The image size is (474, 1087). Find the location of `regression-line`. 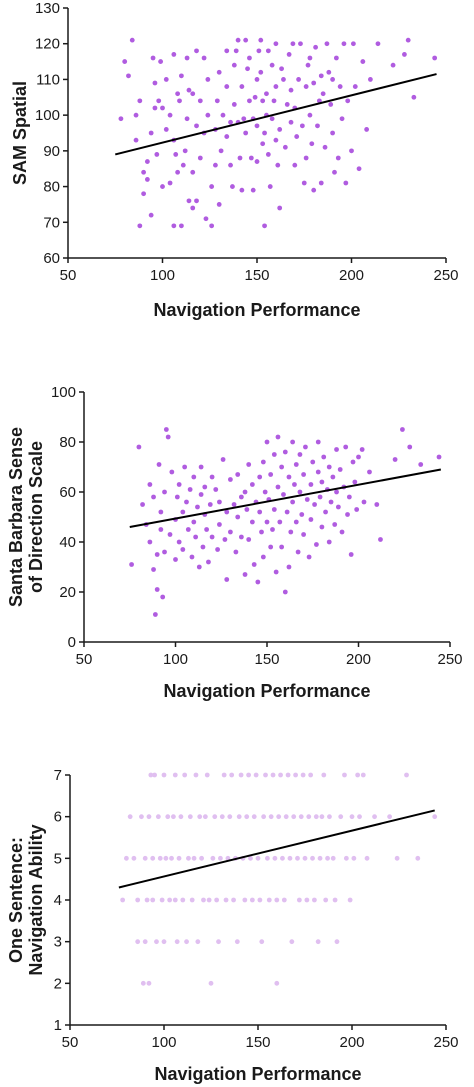

regression-line is located at coordinates (276, 849).